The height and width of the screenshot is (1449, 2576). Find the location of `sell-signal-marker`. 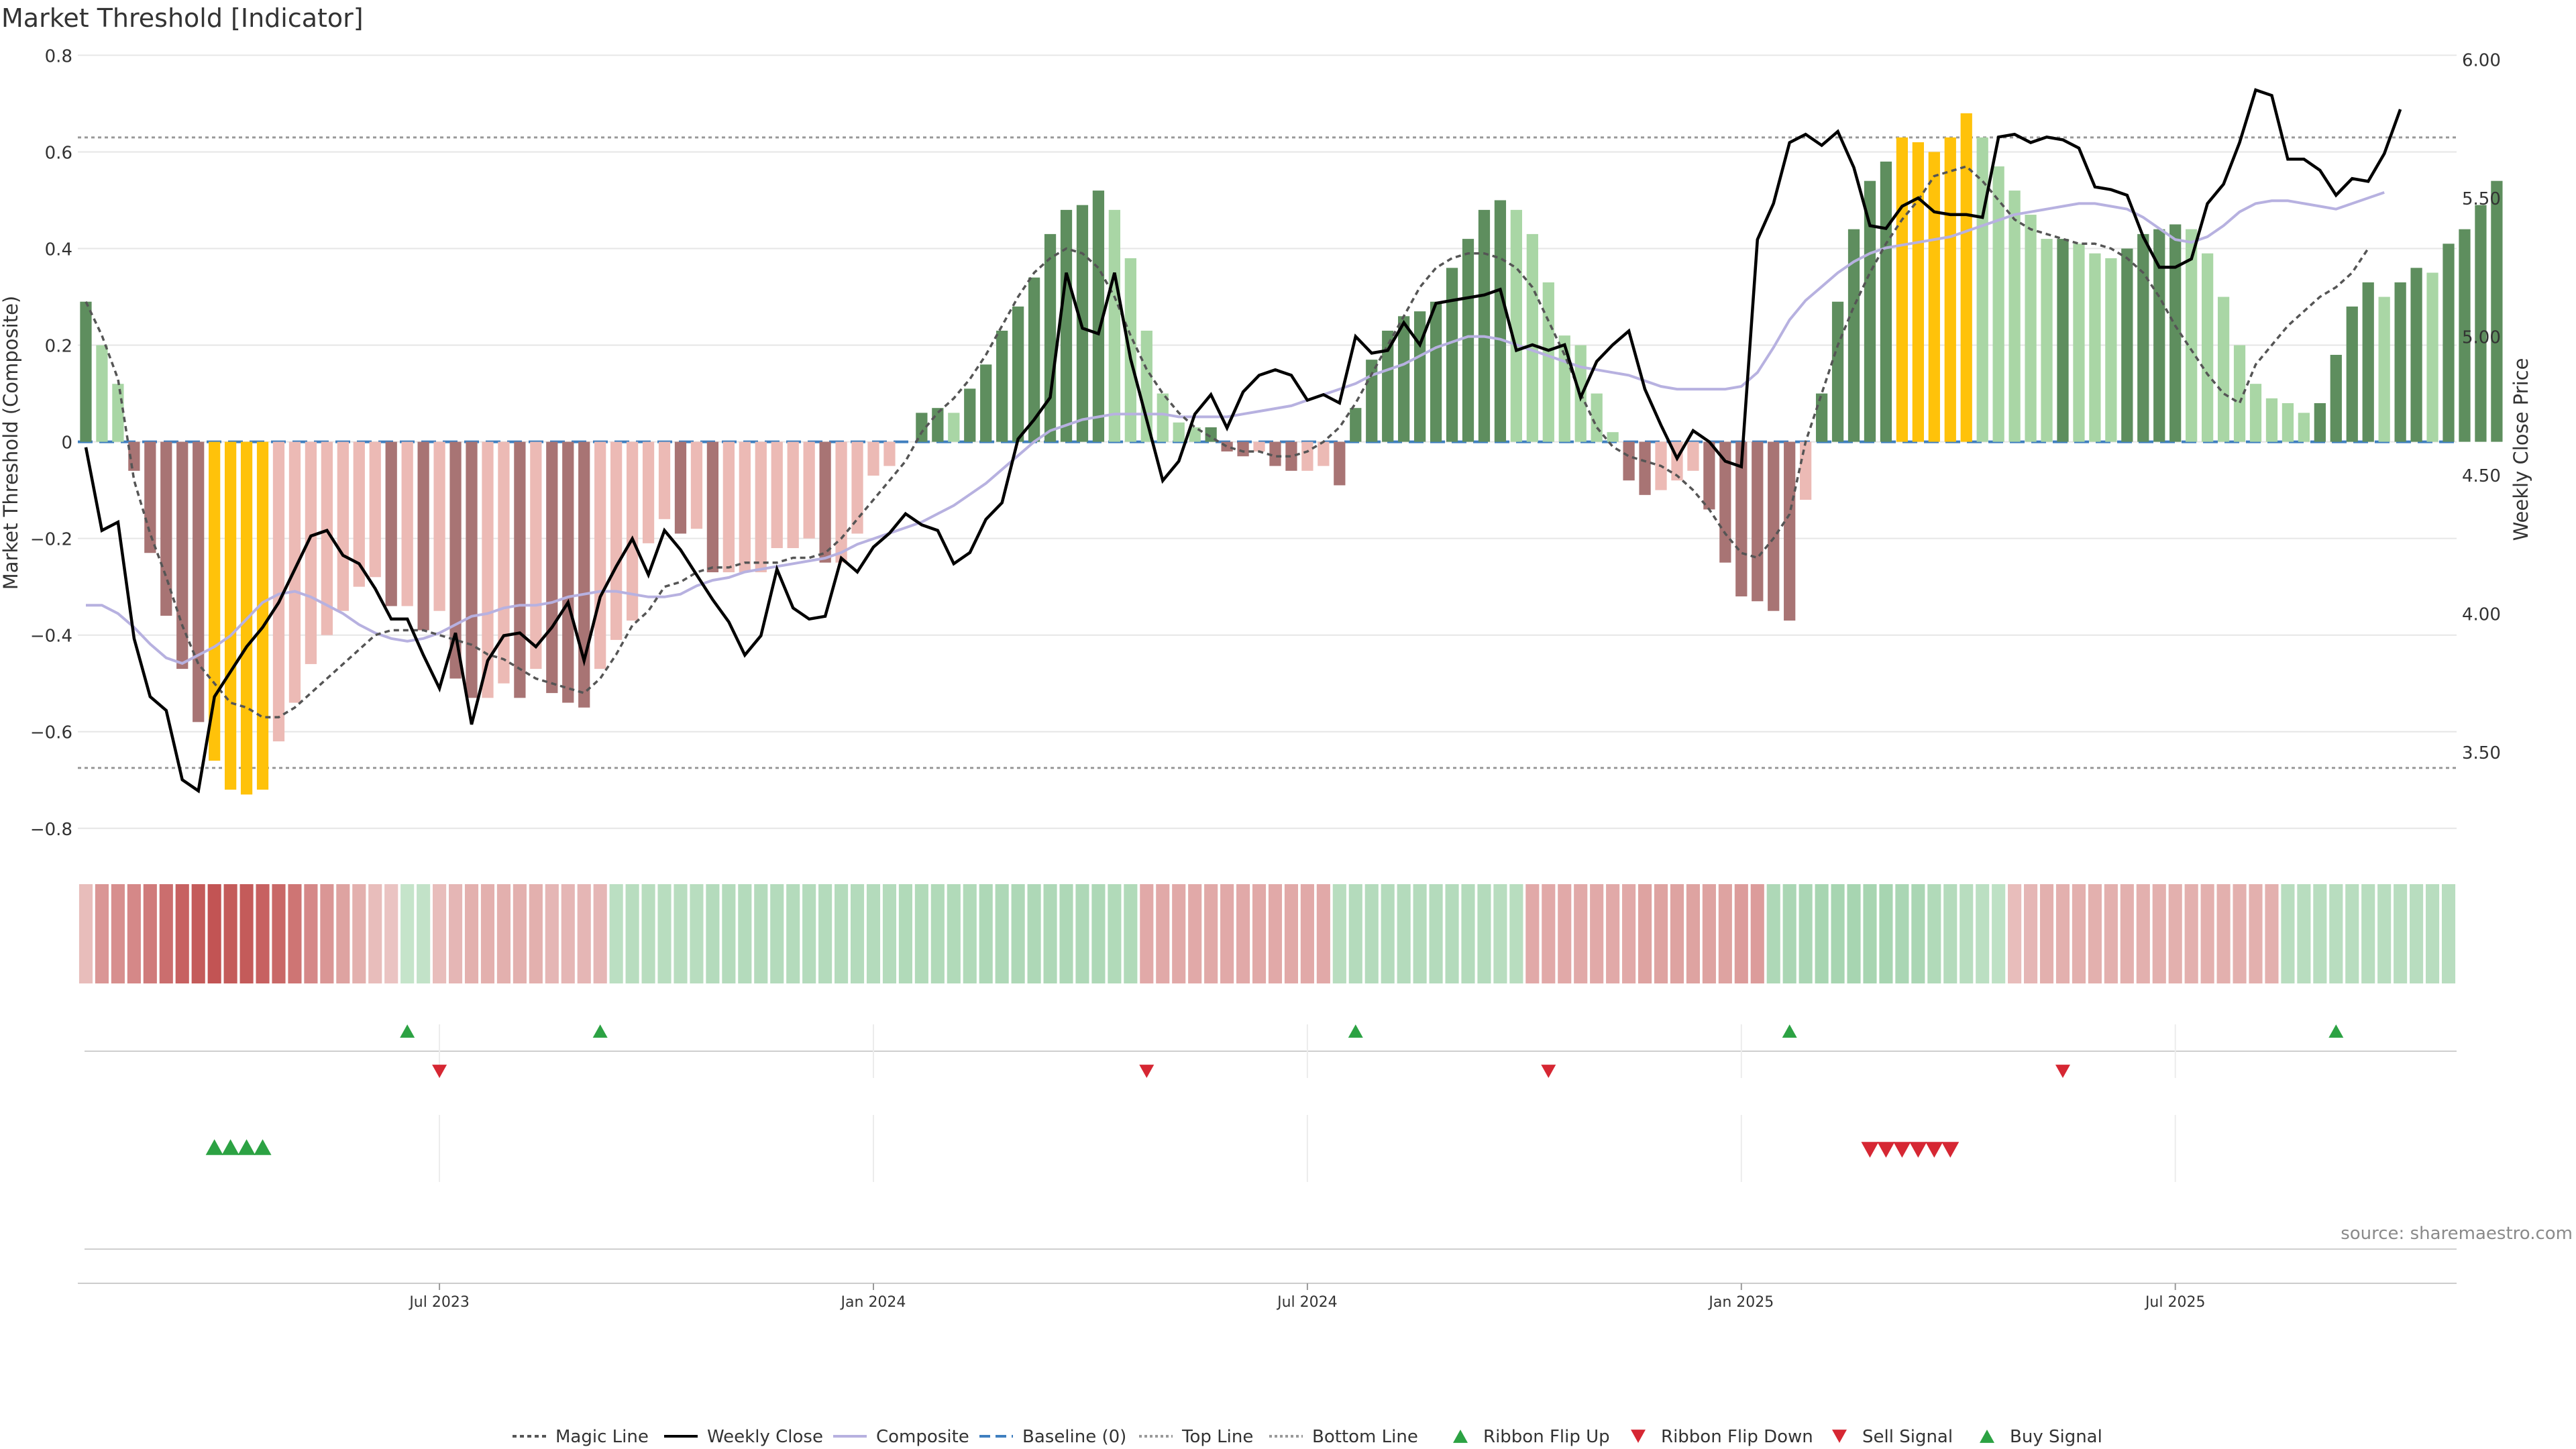

sell-signal-marker is located at coordinates (1918, 1150).